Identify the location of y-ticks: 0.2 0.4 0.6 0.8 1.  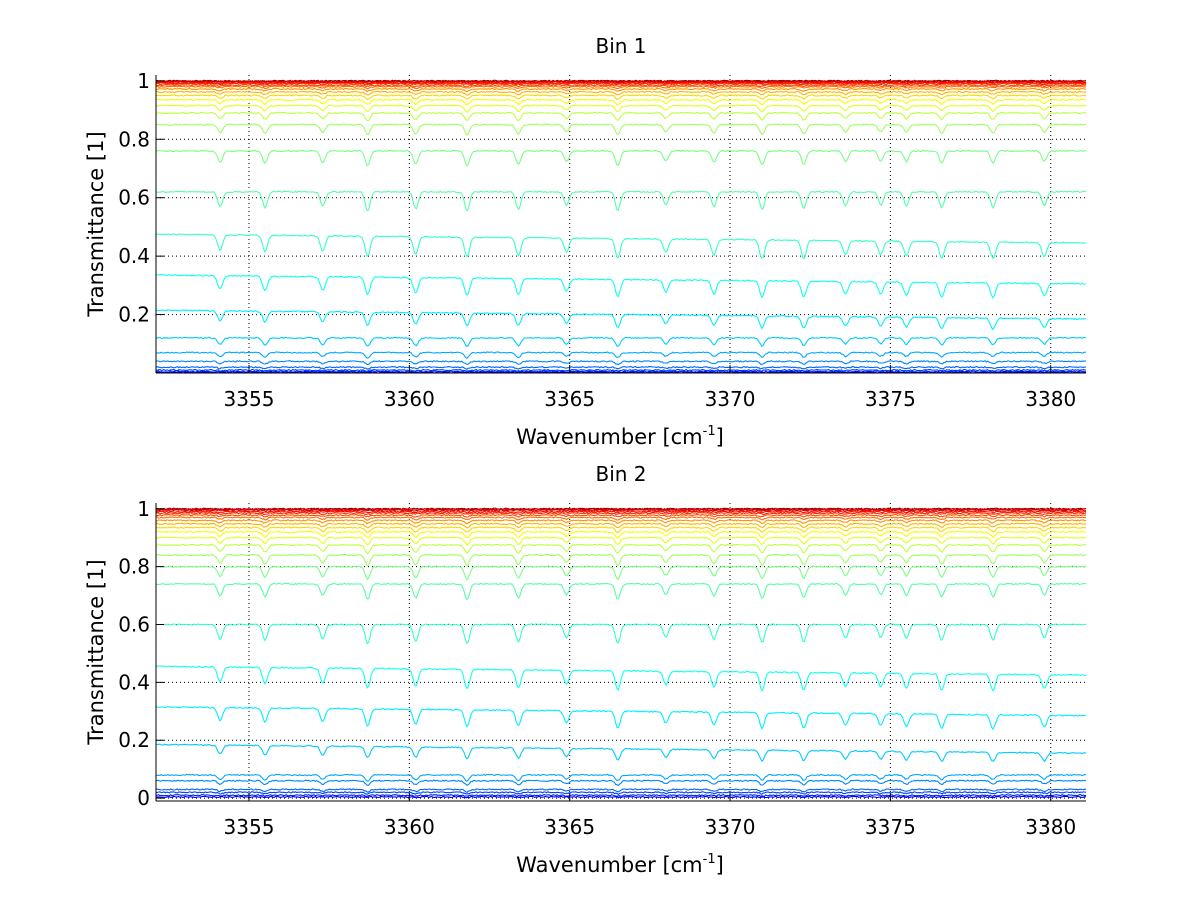
(141, 198).